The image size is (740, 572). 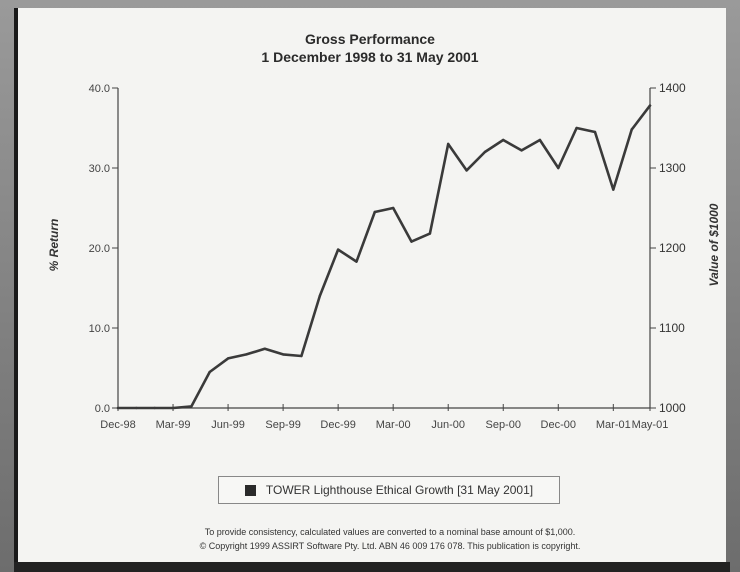 What do you see at coordinates (672, 88) in the screenshot?
I see `y2-tick-label: 1400` at bounding box center [672, 88].